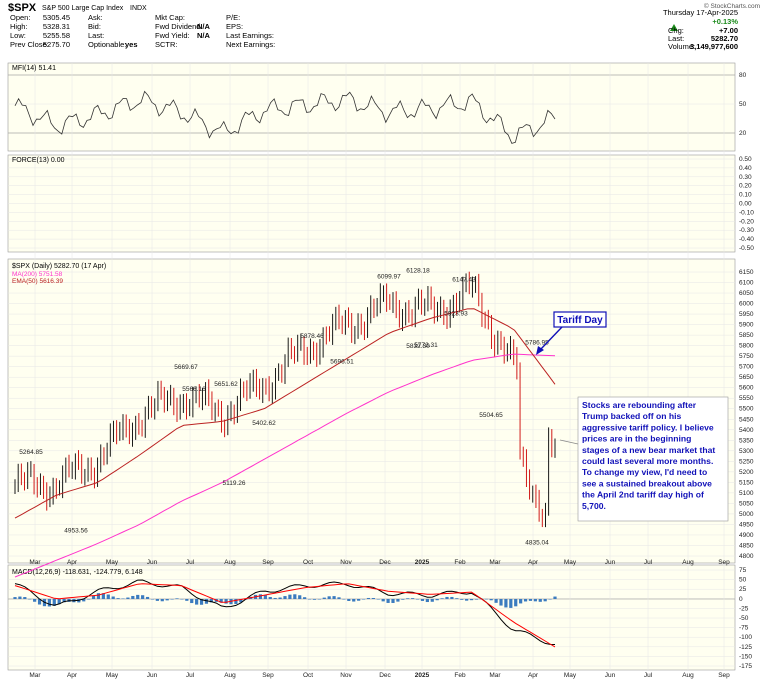 The image size is (765, 681). Describe the element at coordinates (743, 589) in the screenshot. I see `y-tick-label: 25` at that location.